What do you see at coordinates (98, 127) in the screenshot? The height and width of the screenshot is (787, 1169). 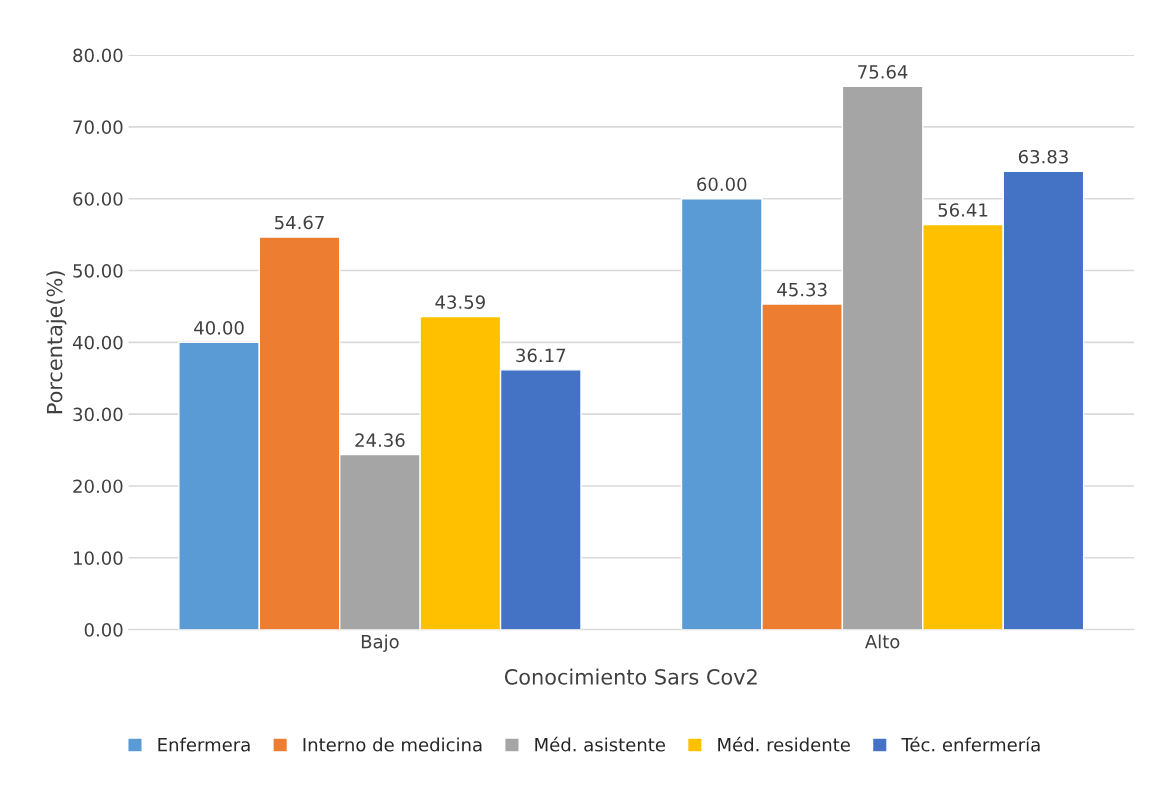 I see `y-tick-label: 70.00` at bounding box center [98, 127].